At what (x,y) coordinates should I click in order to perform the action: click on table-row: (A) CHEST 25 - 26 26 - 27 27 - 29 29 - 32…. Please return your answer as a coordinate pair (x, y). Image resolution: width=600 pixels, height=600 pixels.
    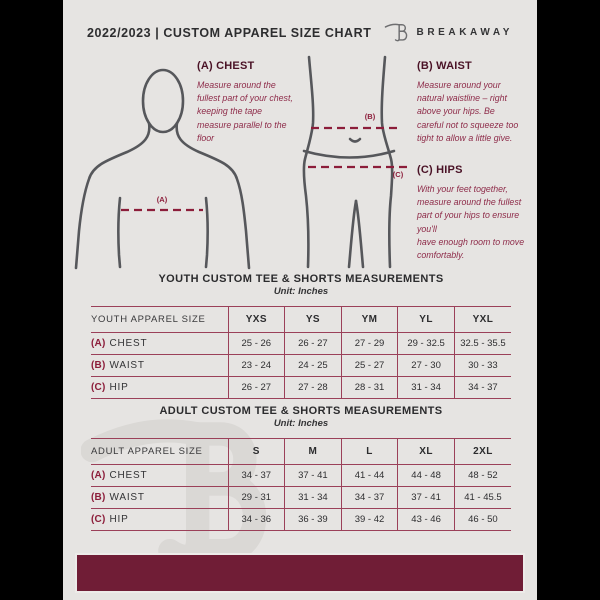
    Looking at the image, I should click on (301, 343).